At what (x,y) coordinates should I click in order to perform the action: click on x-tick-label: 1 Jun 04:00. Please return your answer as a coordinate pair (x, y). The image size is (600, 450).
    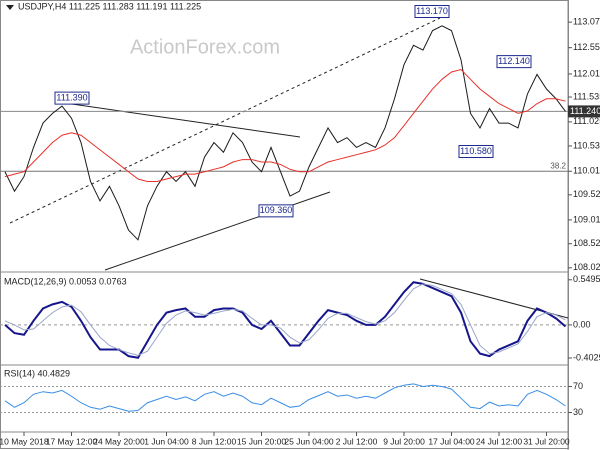
    Looking at the image, I should click on (166, 441).